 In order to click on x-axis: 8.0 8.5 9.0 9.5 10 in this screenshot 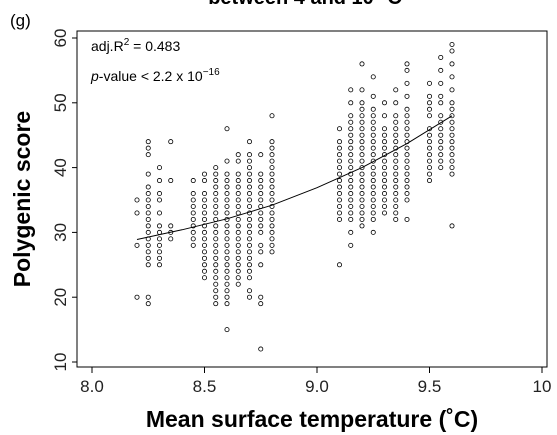, I will do `click(315, 381)`.